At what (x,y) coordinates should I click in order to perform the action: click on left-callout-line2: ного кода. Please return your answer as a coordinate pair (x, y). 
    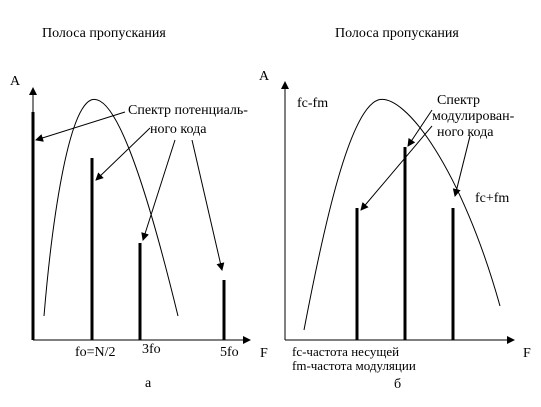
    Looking at the image, I should click on (178, 129).